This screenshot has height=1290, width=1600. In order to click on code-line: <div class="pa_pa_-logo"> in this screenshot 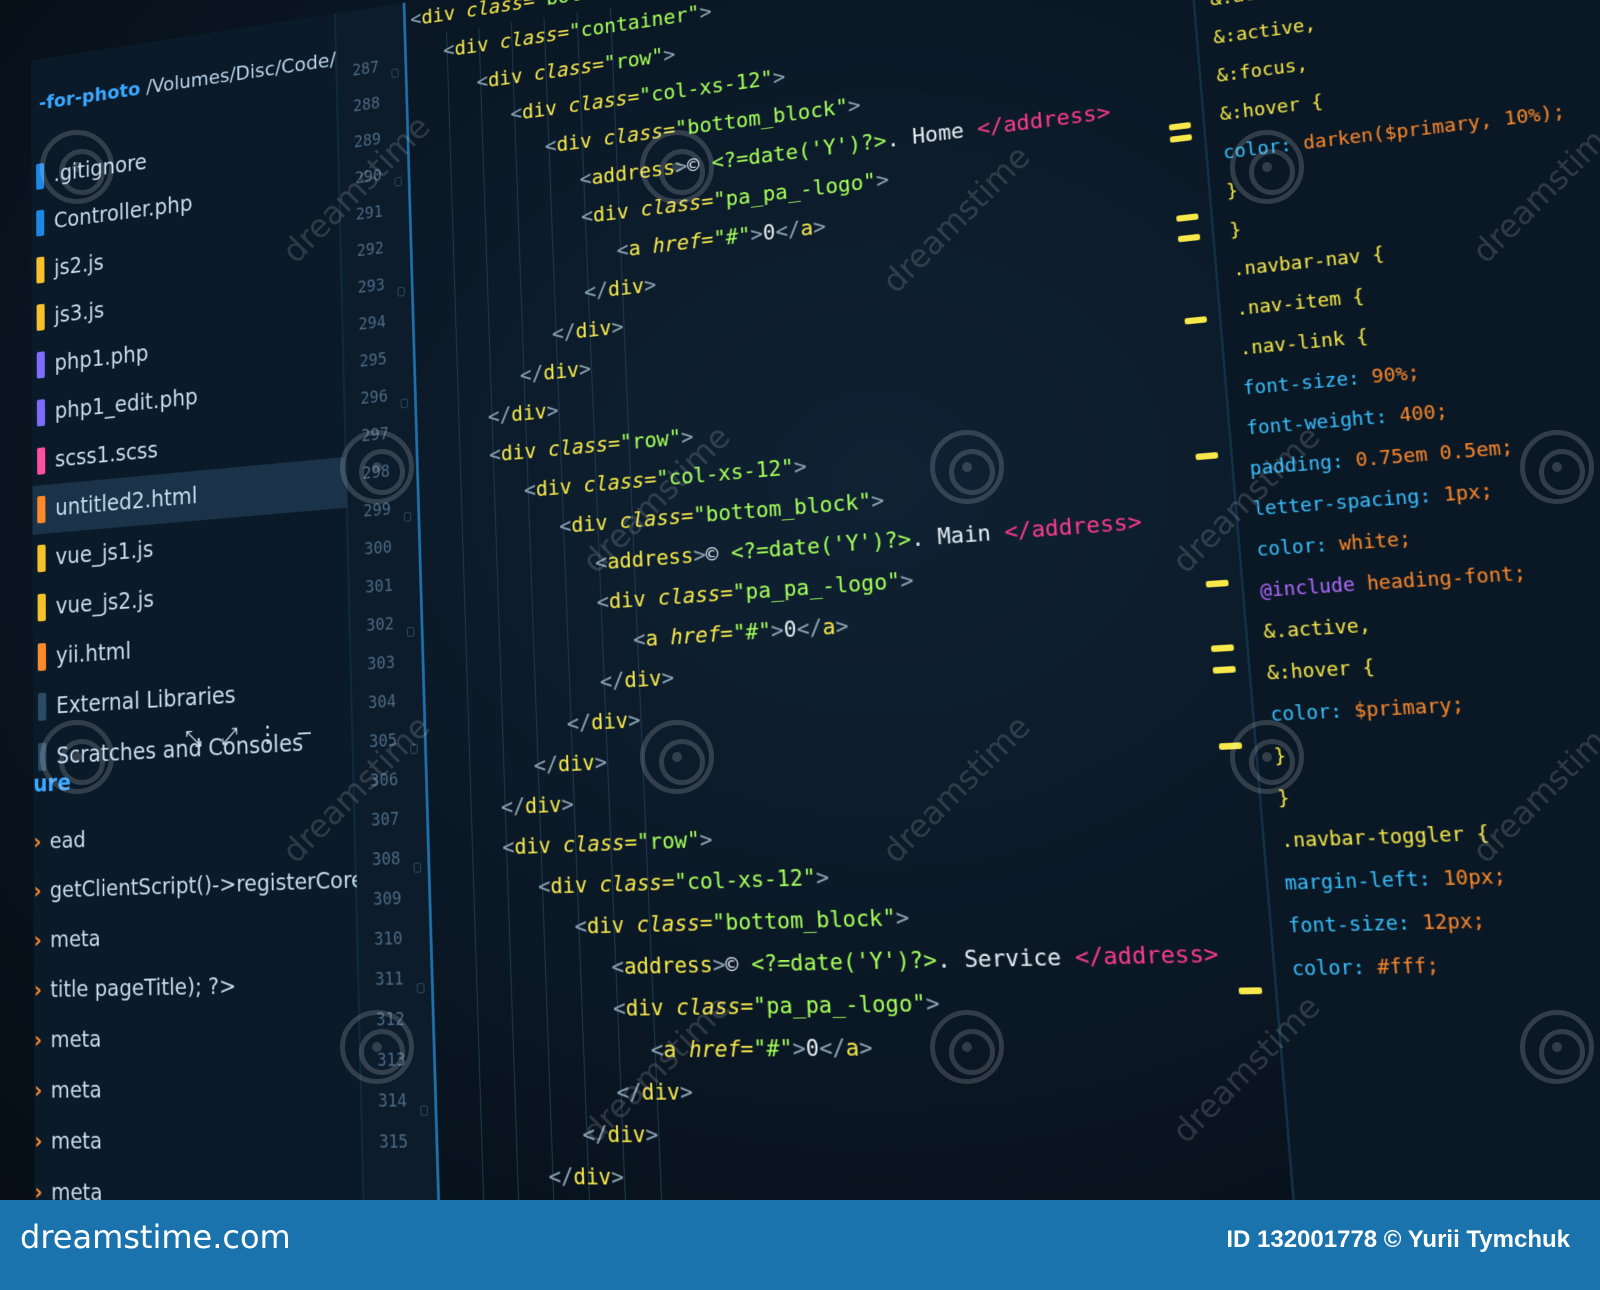, I will do `click(776, 1006)`.